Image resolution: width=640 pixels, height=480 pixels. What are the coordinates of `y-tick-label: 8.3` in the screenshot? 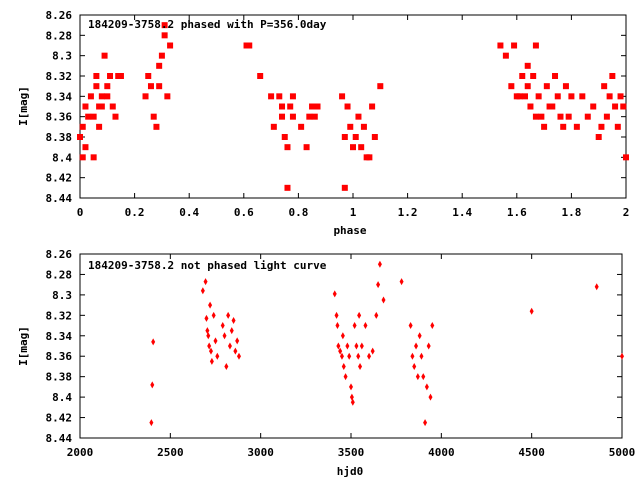 It's located at (62, 295).